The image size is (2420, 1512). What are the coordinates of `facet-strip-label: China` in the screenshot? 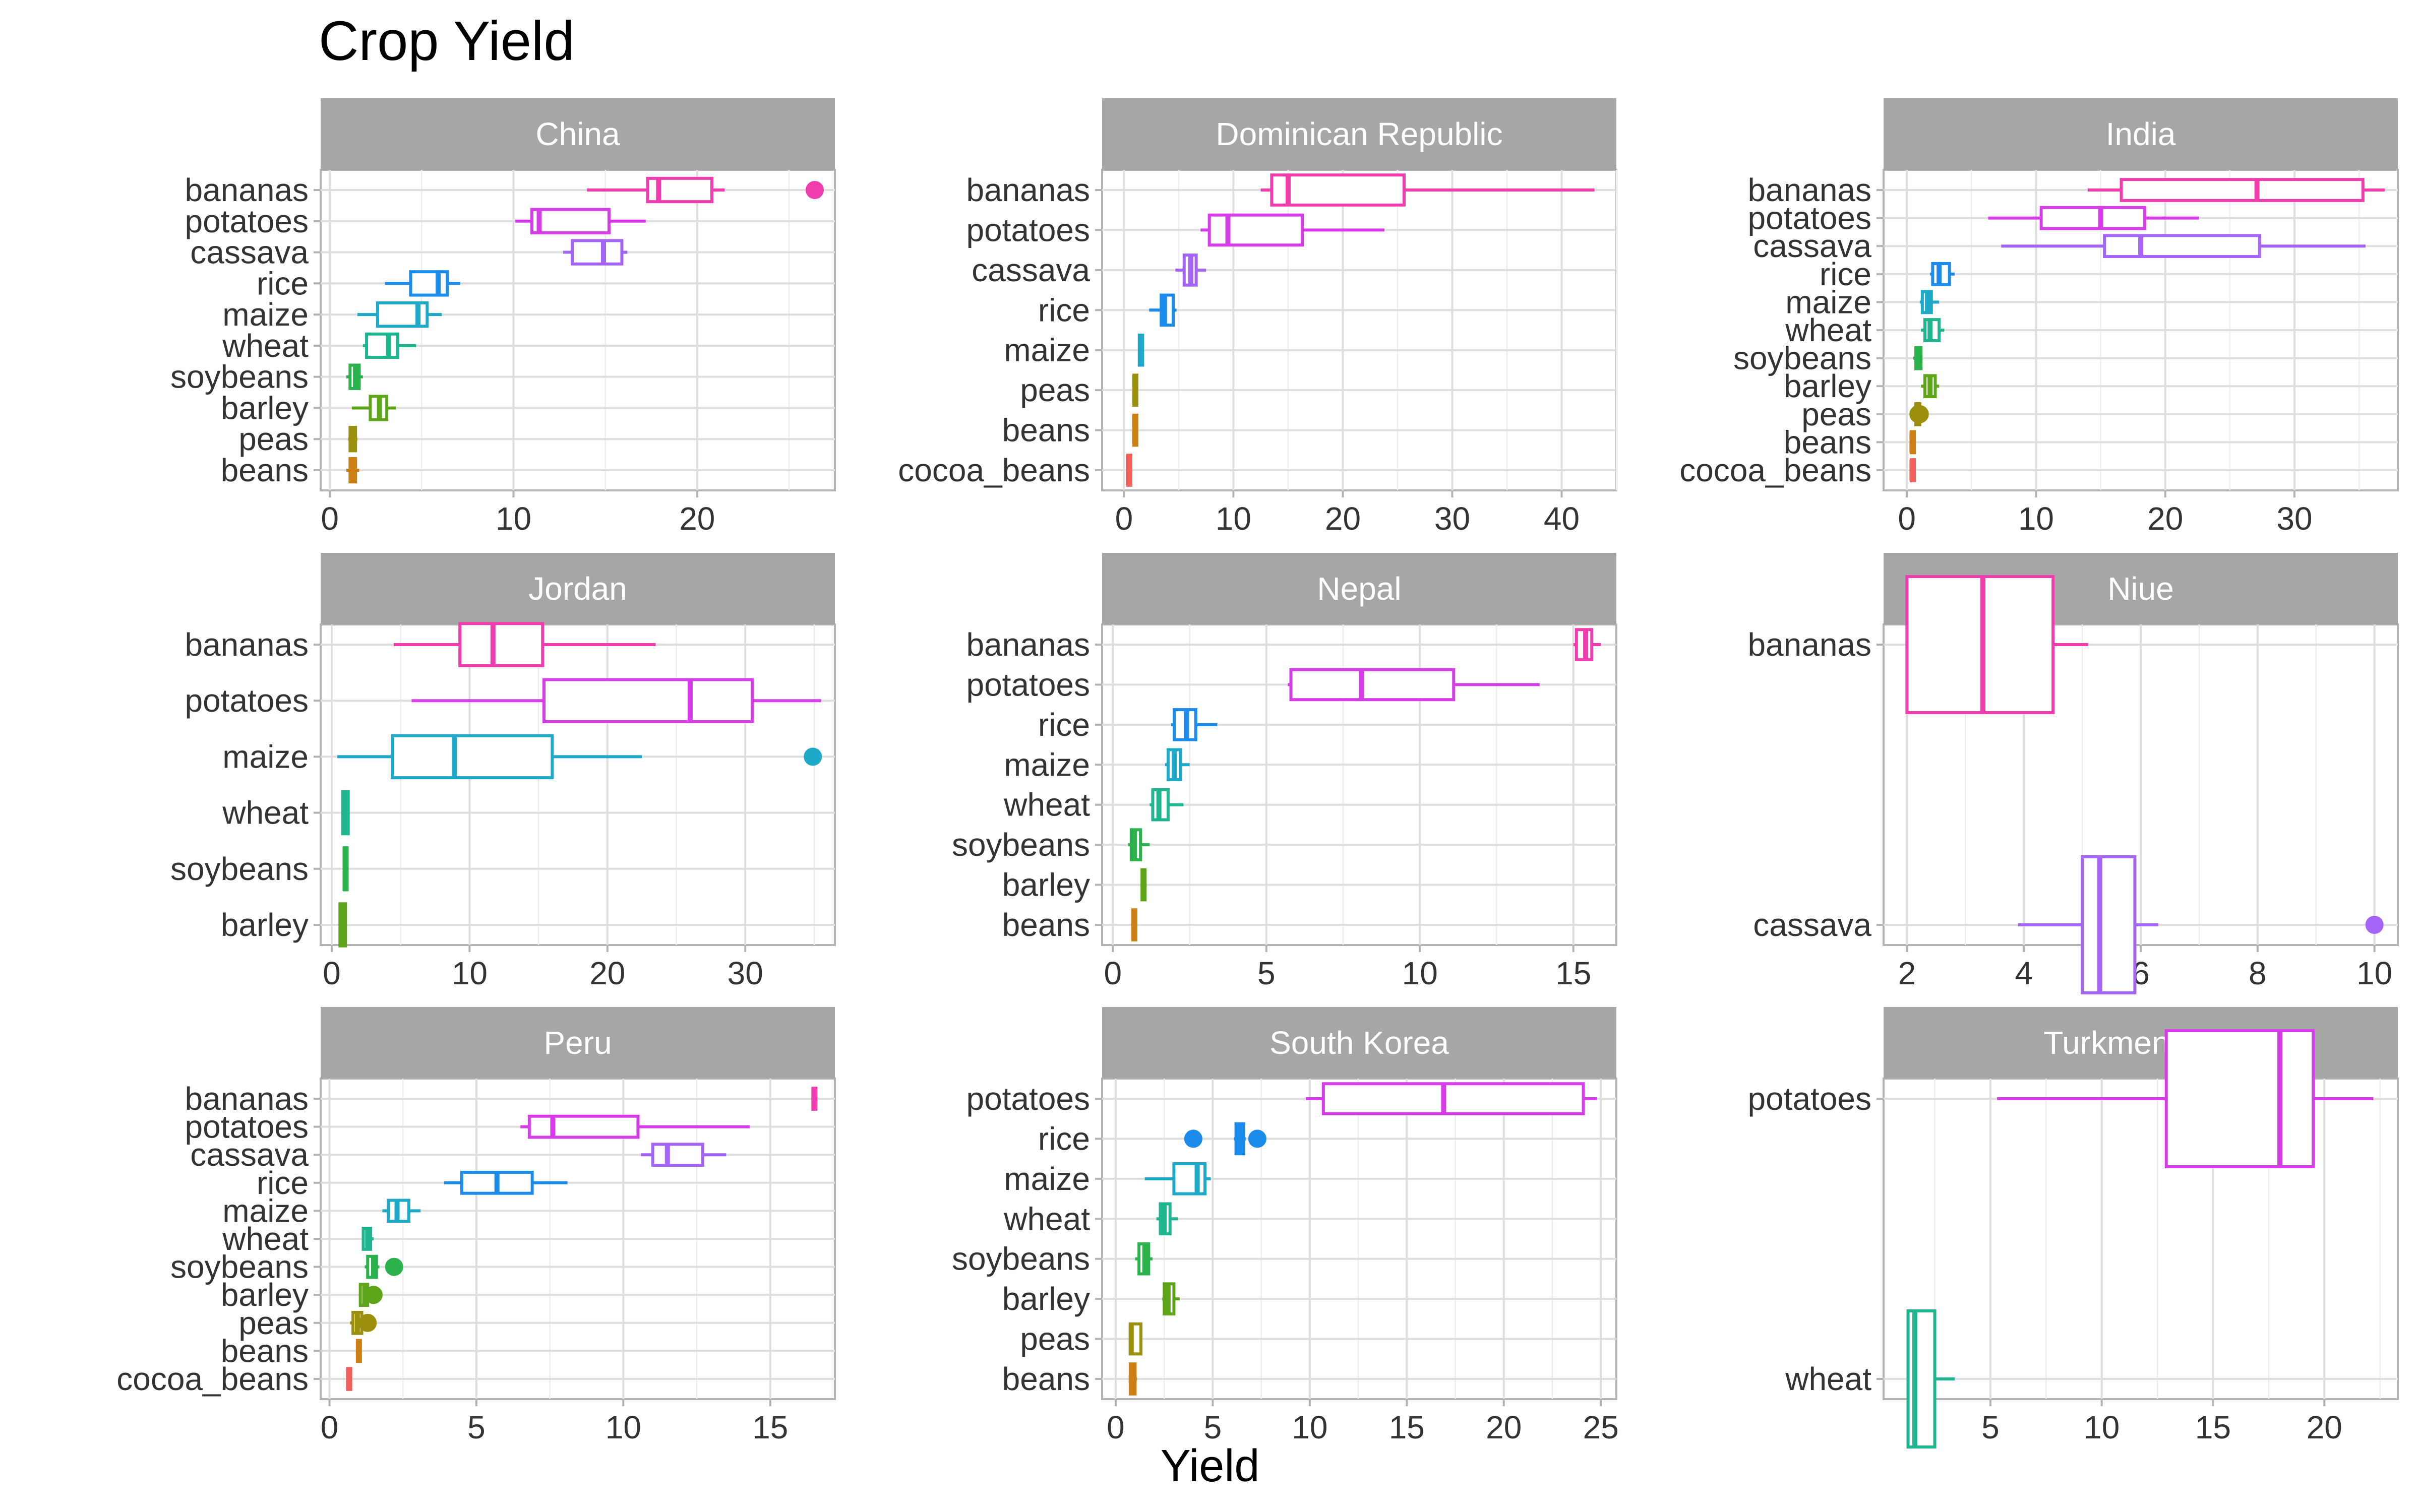 It's located at (577, 134).